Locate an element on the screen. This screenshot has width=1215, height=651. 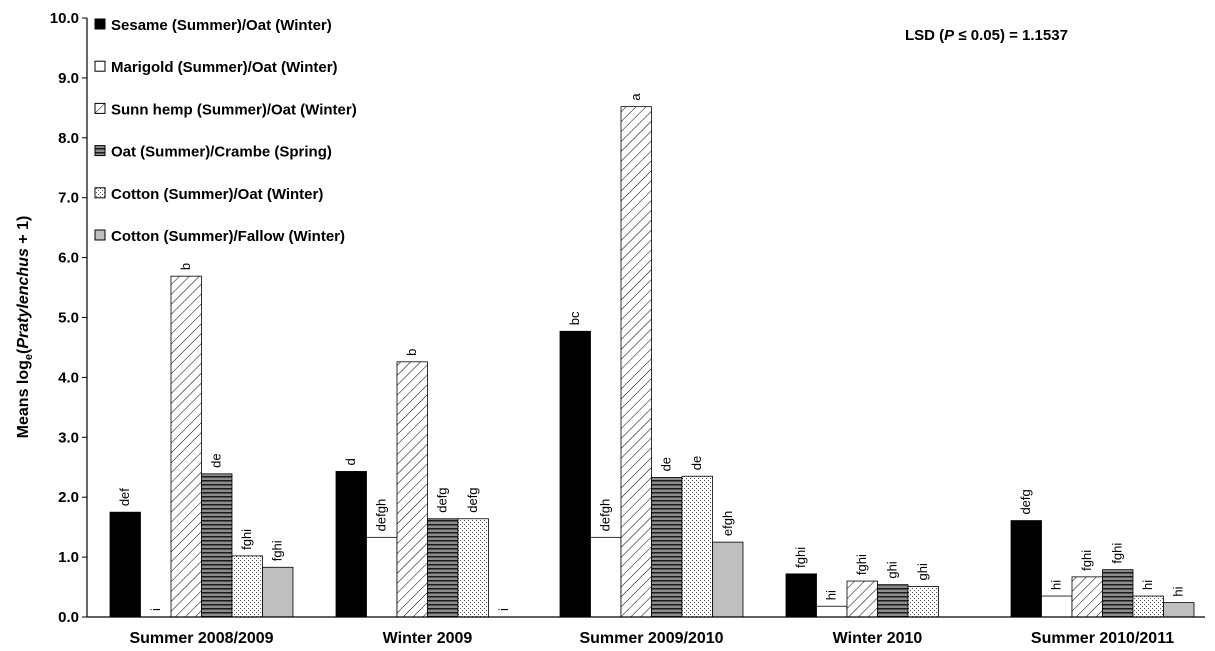
lsd-annotation: LSD (P ≤ 0.05) = 1.1537 is located at coordinates (986, 35).